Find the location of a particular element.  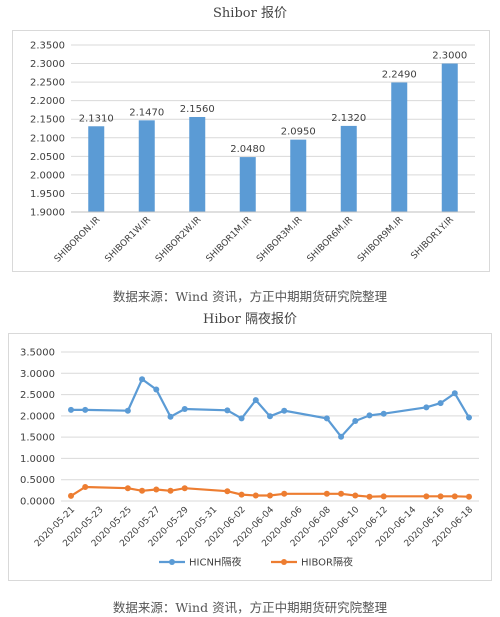

y-tick-label: 1.0000 is located at coordinates (37, 459).